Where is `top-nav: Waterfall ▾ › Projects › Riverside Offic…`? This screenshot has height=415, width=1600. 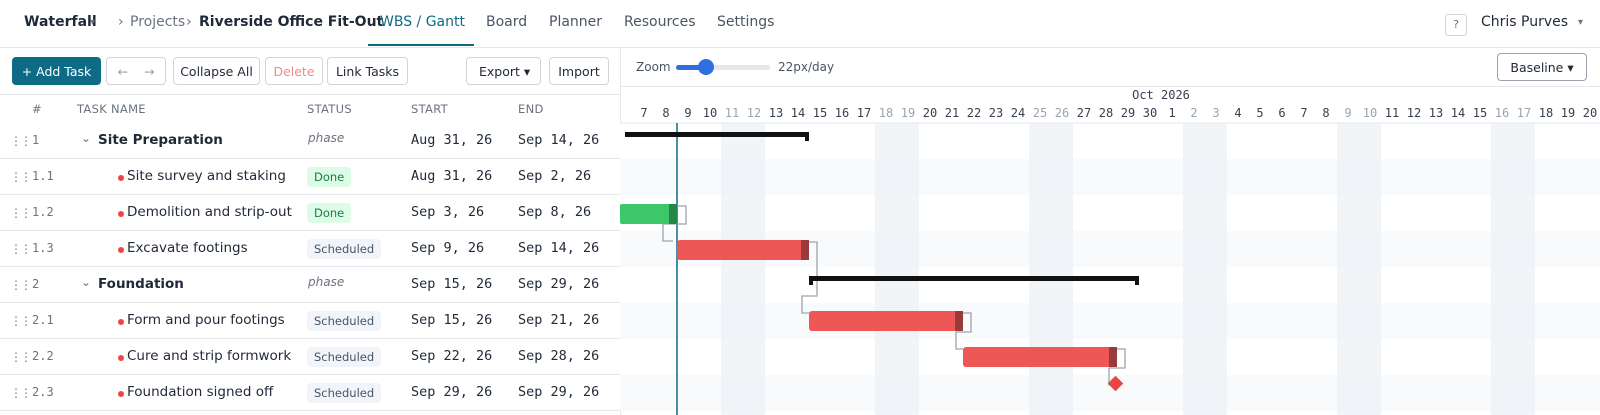
top-nav: Waterfall ▾ › Projects › Riverside Offic… is located at coordinates (800, 24).